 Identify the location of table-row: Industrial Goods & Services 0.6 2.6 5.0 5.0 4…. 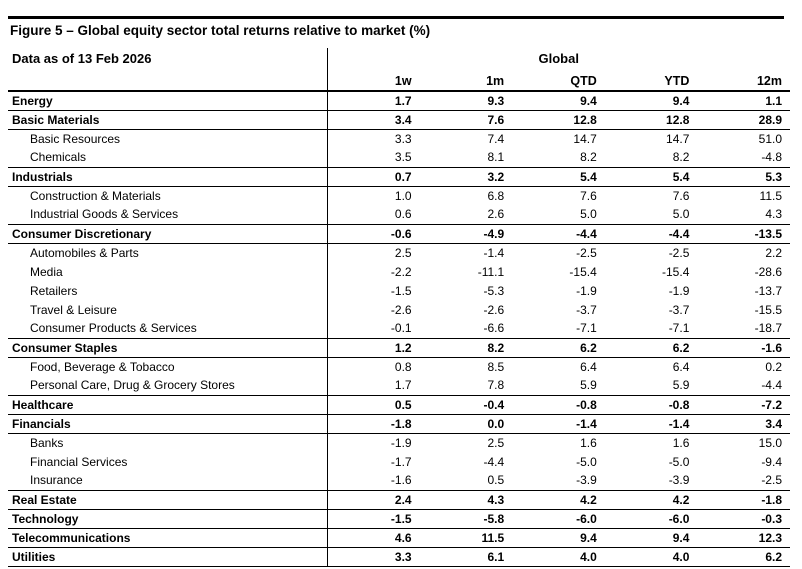
(399, 214).